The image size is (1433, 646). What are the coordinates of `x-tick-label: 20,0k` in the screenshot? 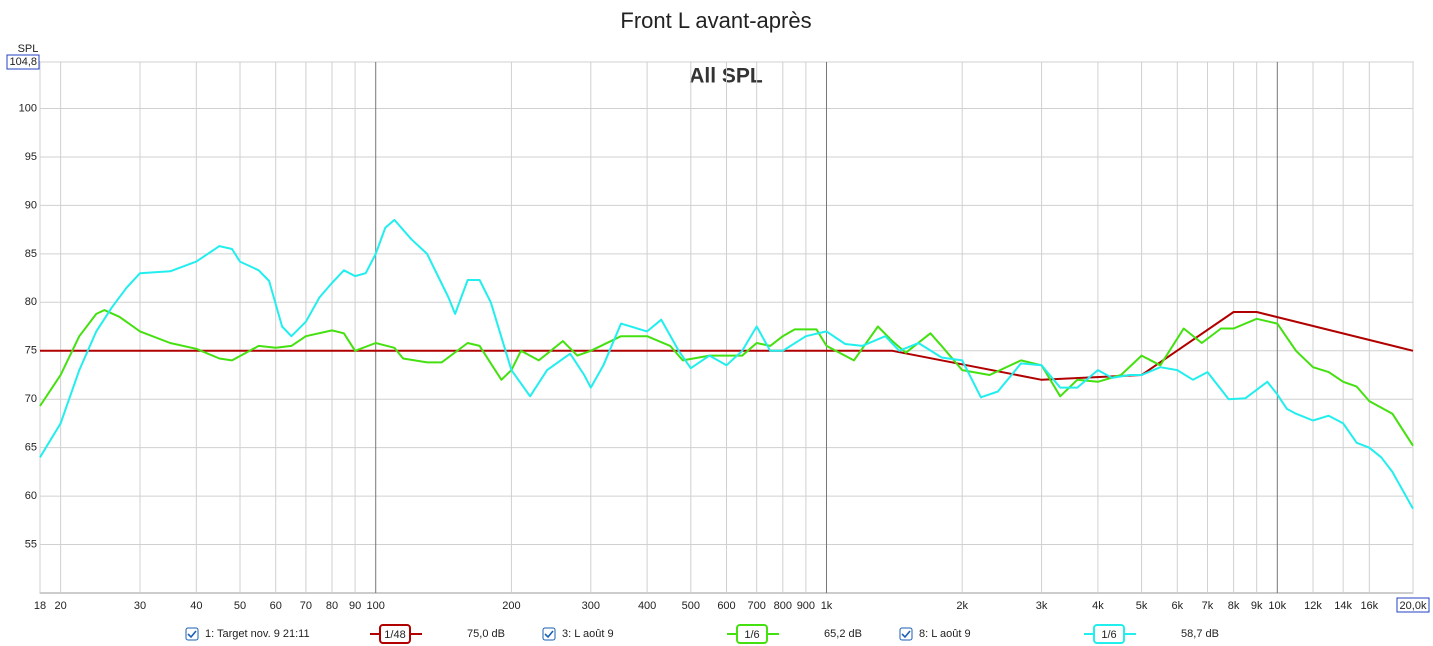 It's located at (1413, 606).